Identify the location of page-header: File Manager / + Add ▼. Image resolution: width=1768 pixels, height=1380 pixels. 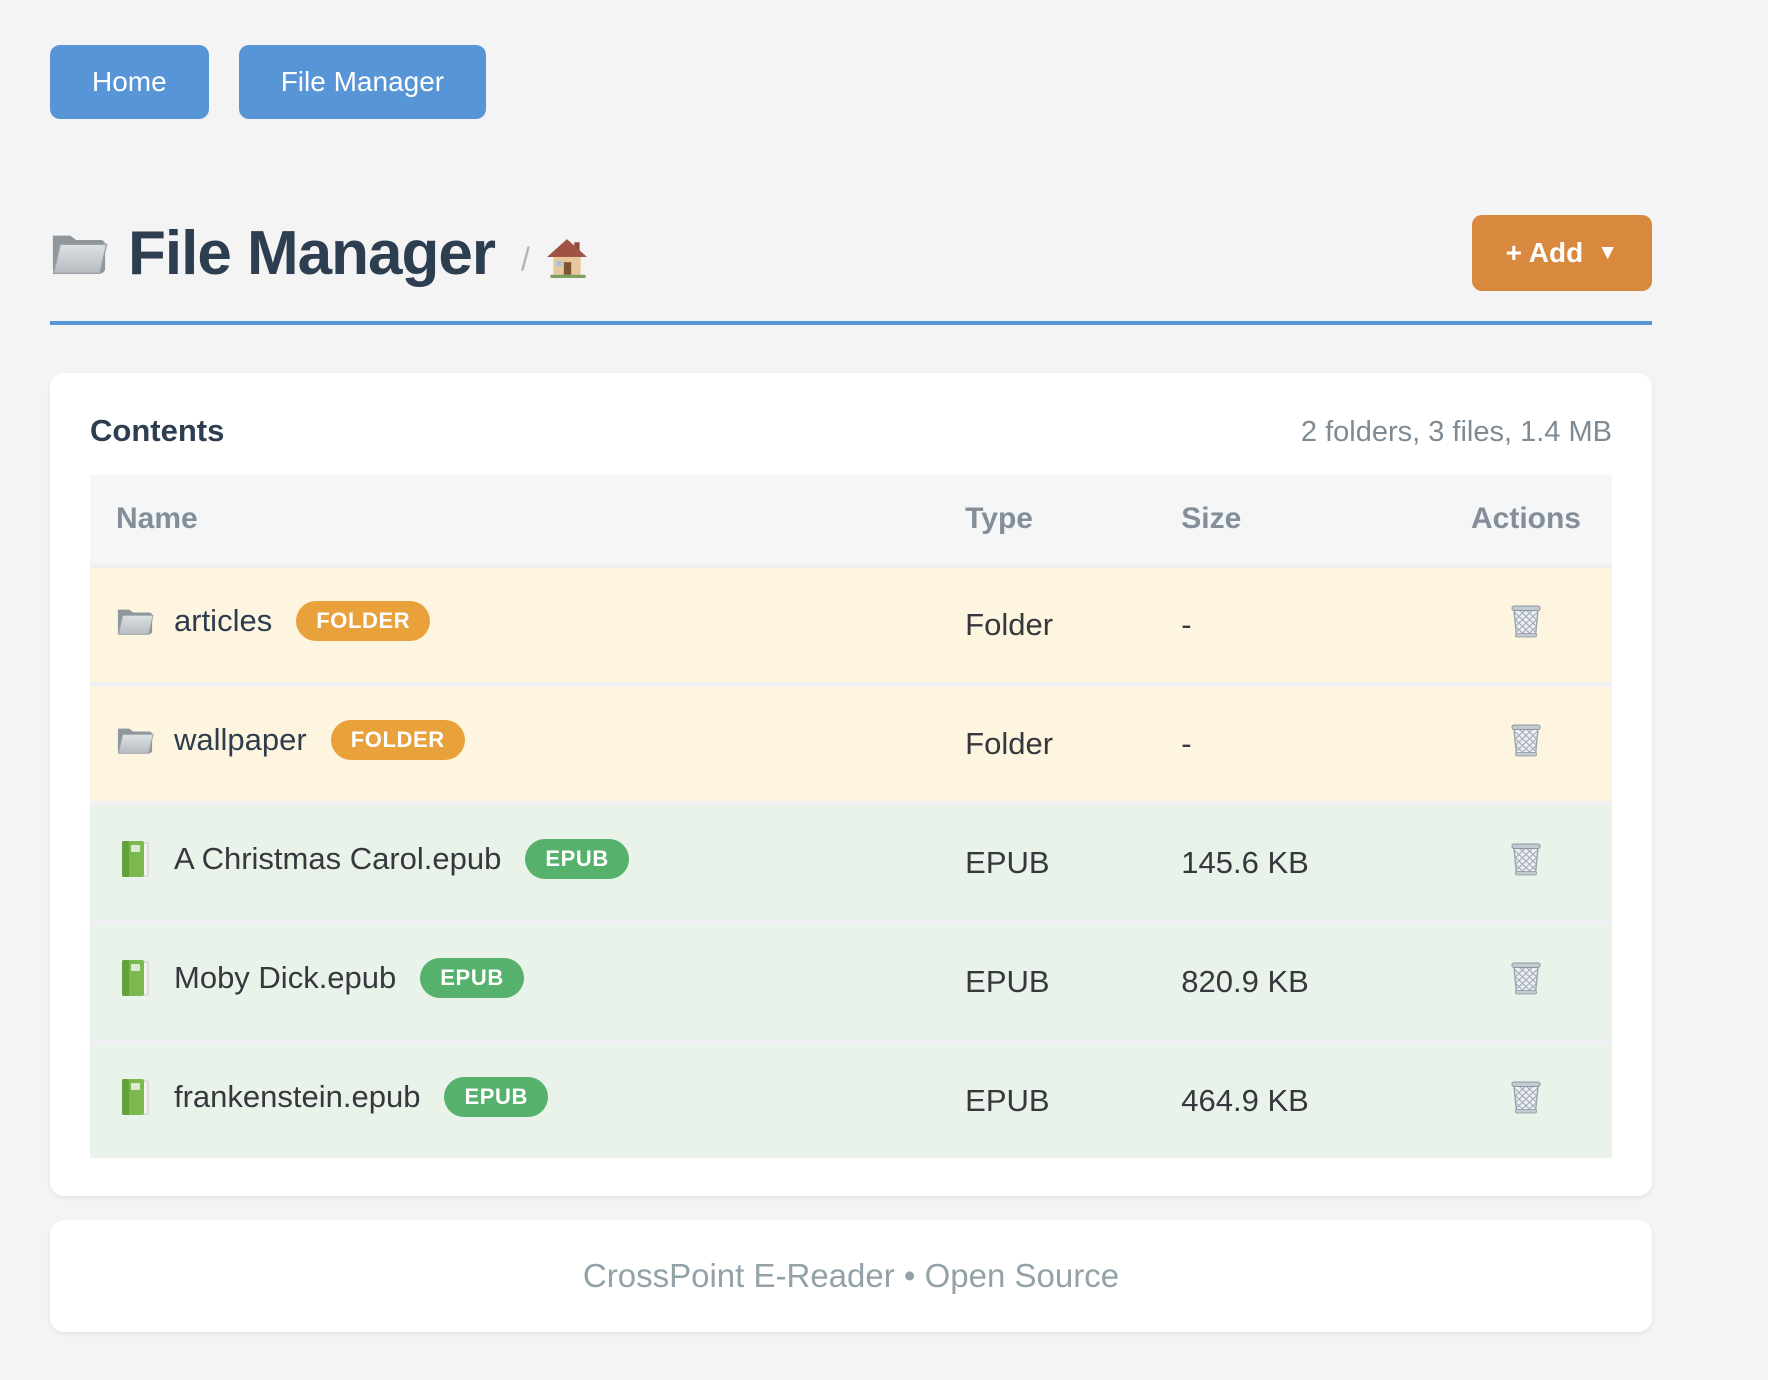
(851, 253).